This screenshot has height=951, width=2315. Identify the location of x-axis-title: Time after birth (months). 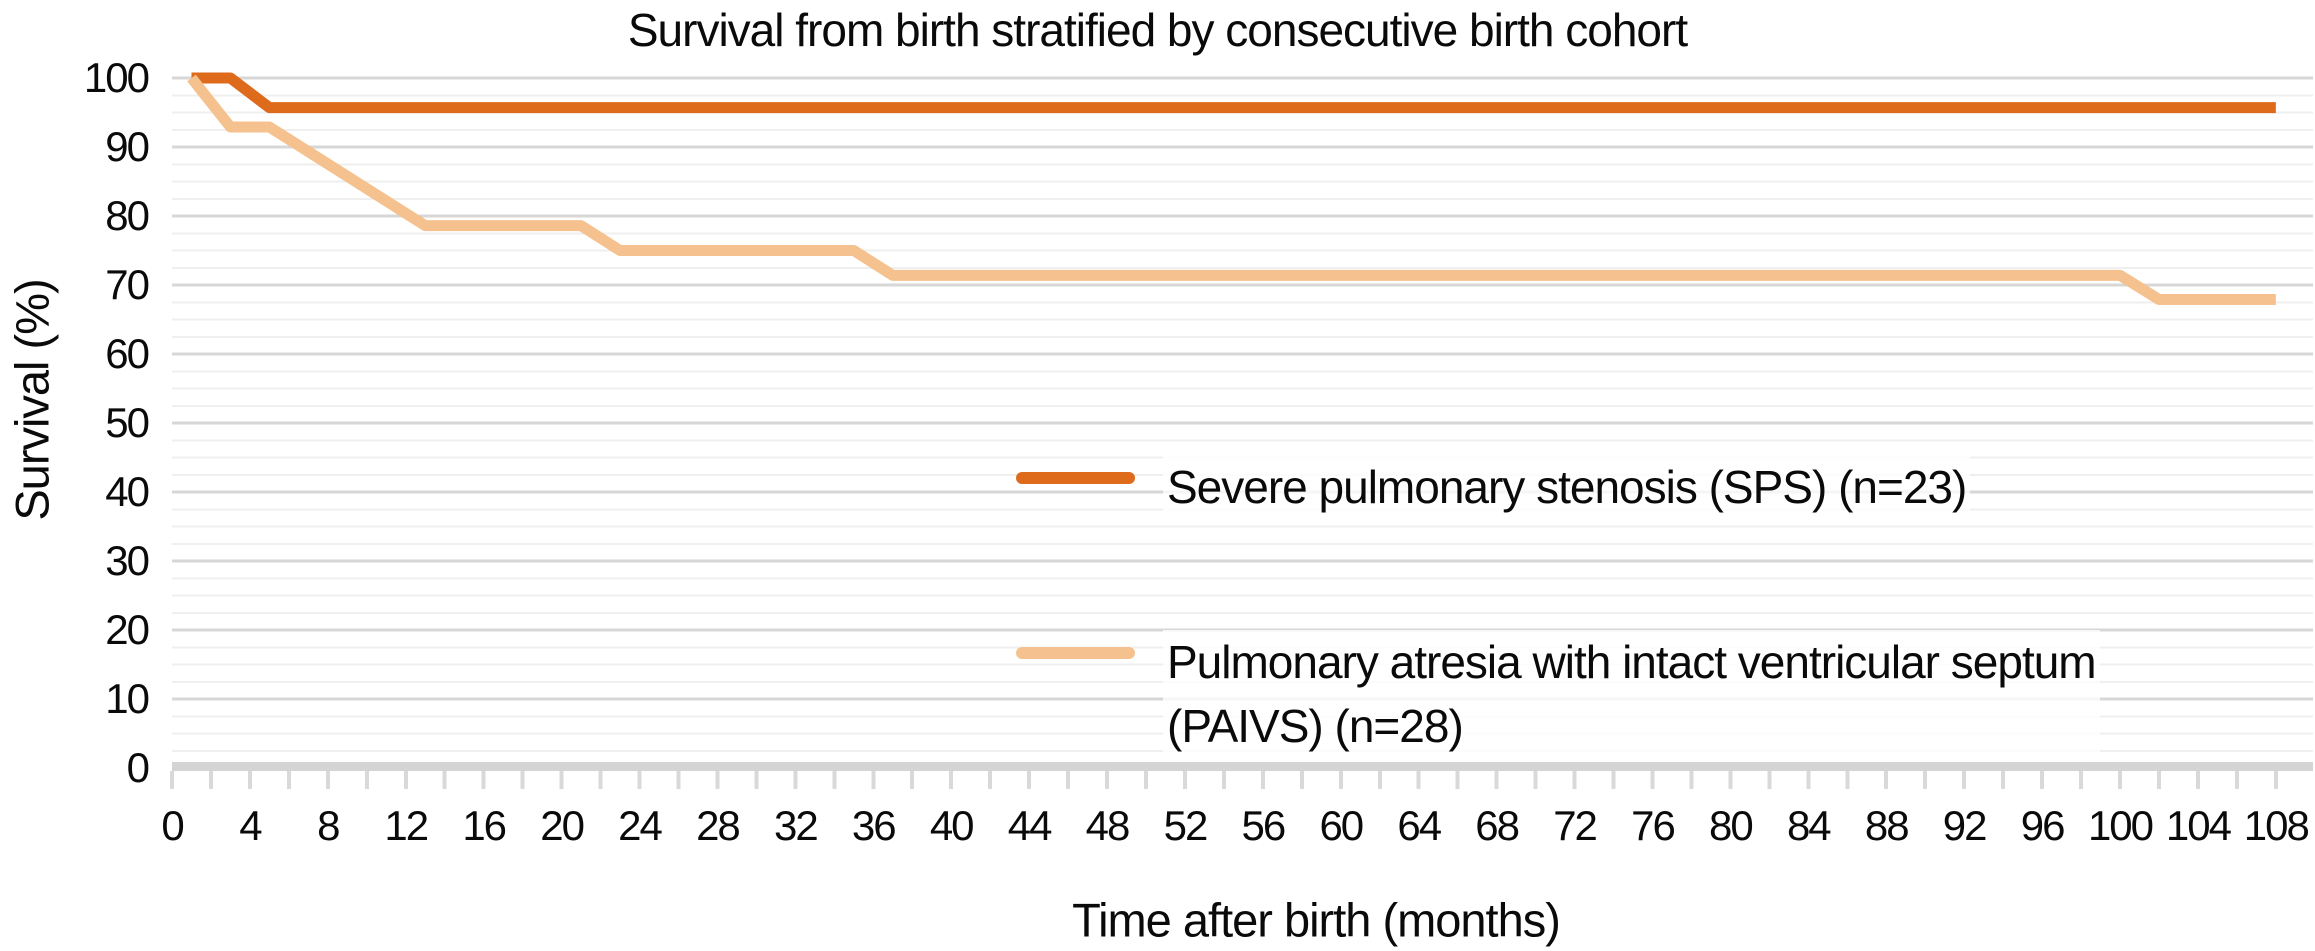
(1316, 920).